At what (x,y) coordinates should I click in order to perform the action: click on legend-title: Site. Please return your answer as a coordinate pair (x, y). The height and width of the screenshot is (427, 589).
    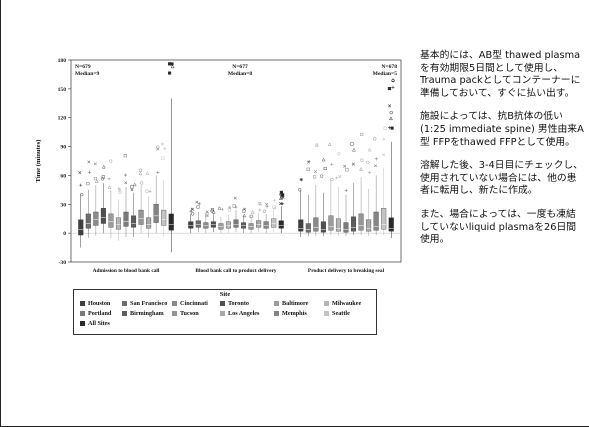
    Looking at the image, I should click on (225, 294).